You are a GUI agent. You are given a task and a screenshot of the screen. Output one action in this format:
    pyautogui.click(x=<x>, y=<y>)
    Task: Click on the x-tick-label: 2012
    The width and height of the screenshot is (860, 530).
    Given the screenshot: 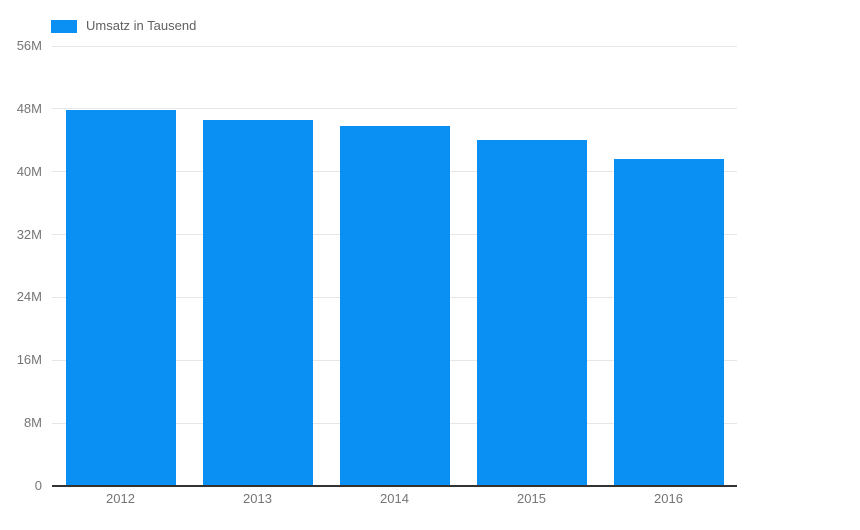 What is the action you would take?
    pyautogui.click(x=120, y=498)
    